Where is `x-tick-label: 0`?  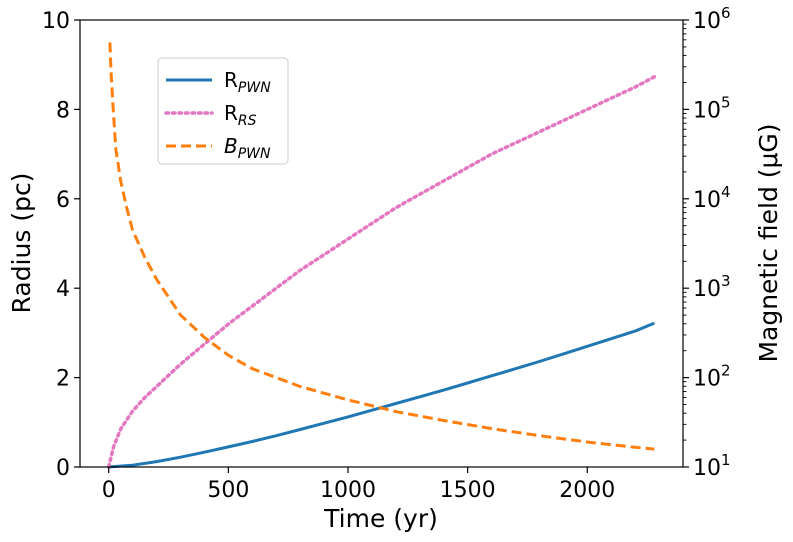
x-tick-label: 0 is located at coordinates (109, 490).